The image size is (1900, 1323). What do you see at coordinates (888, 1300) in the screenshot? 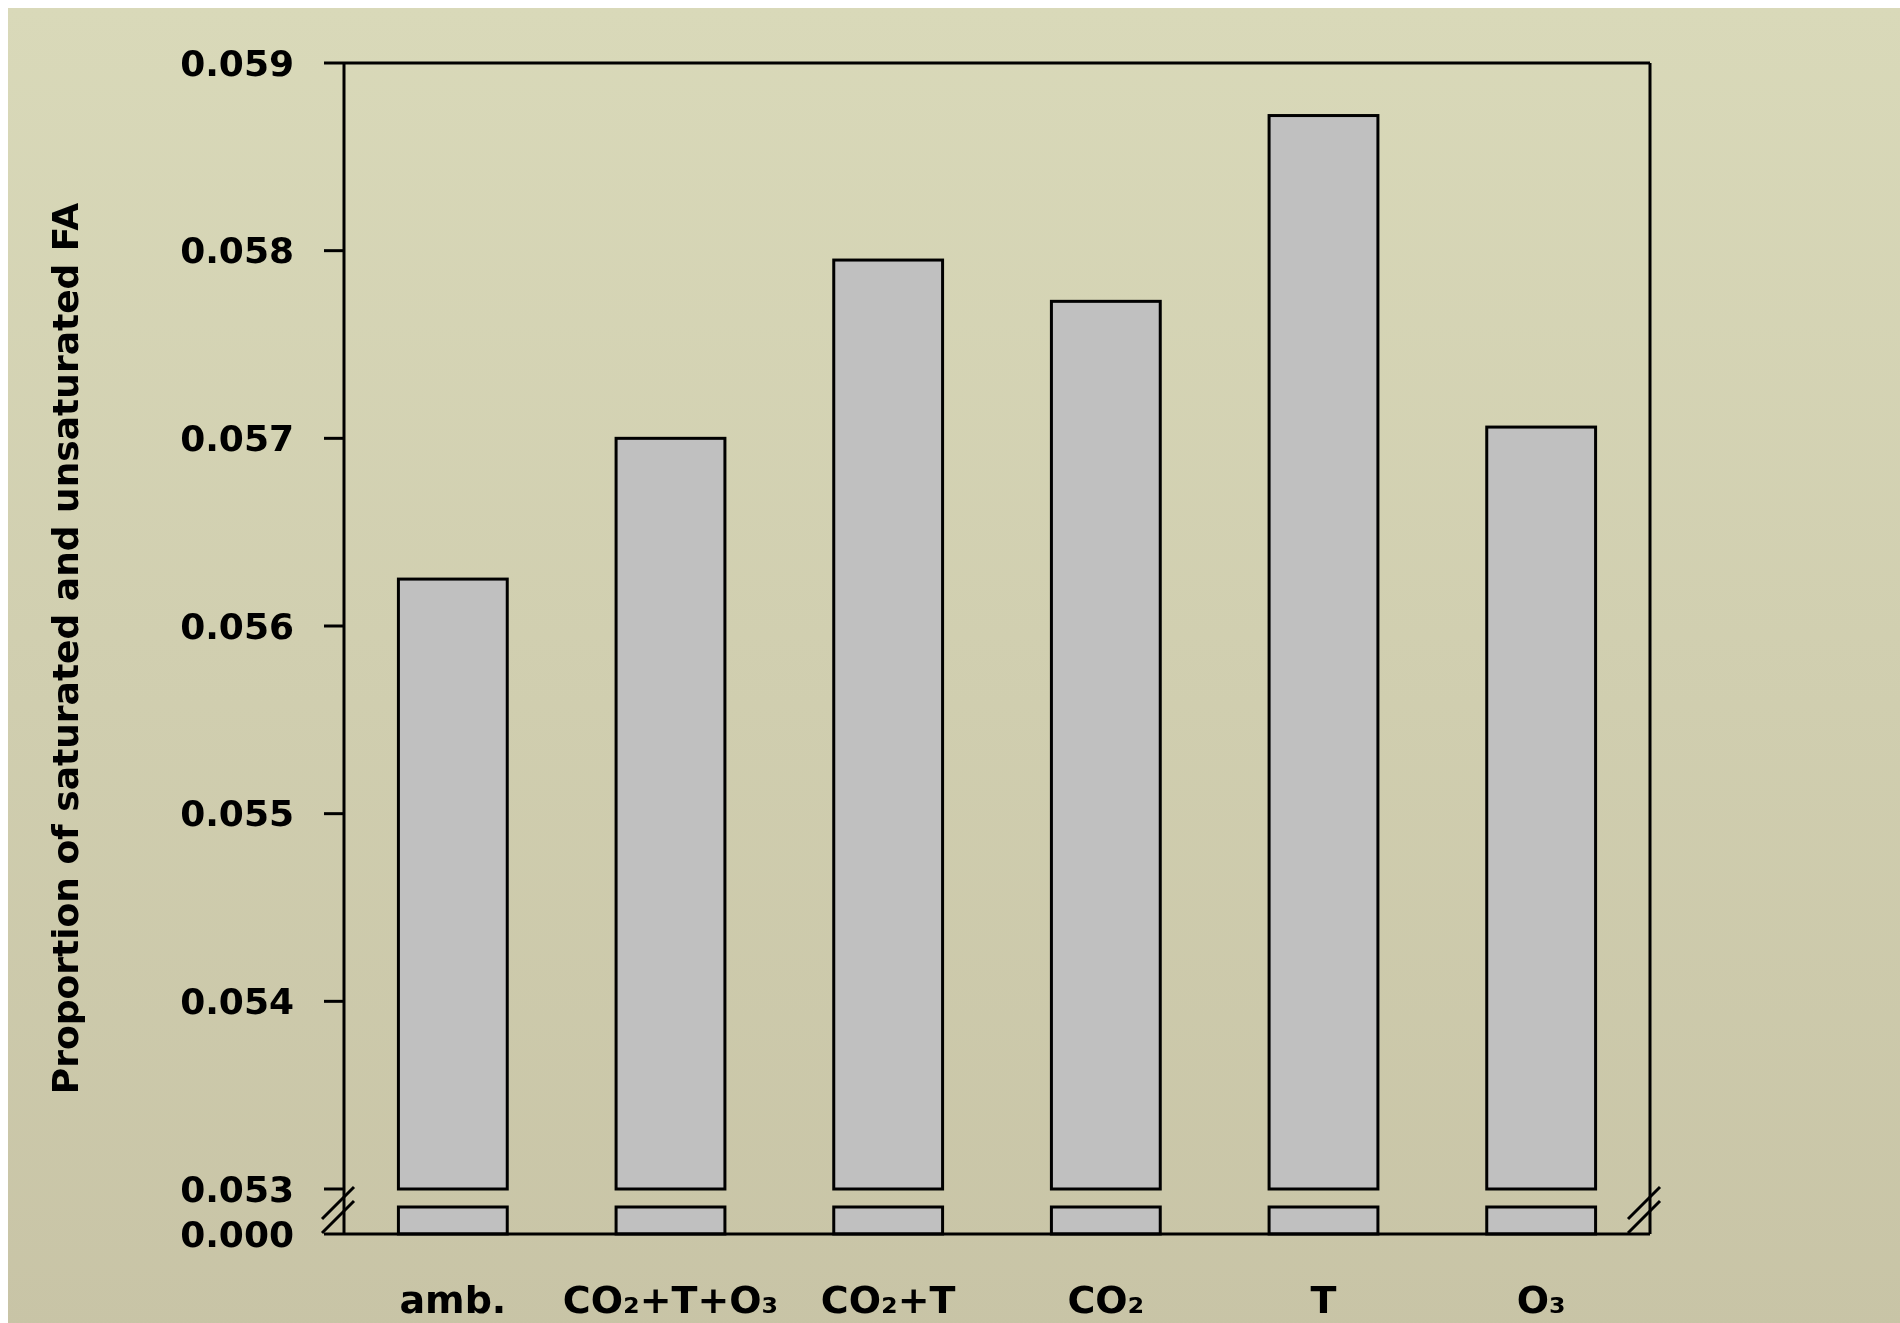
I see `x-tick-label: CO₂+T` at bounding box center [888, 1300].